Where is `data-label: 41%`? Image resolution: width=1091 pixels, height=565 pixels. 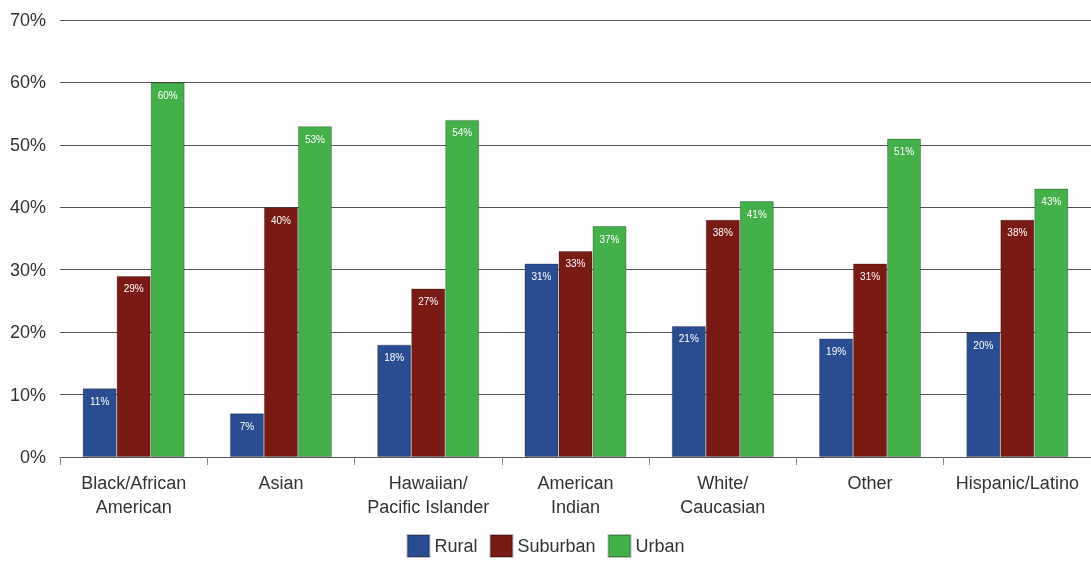
data-label: 41% is located at coordinates (756, 214).